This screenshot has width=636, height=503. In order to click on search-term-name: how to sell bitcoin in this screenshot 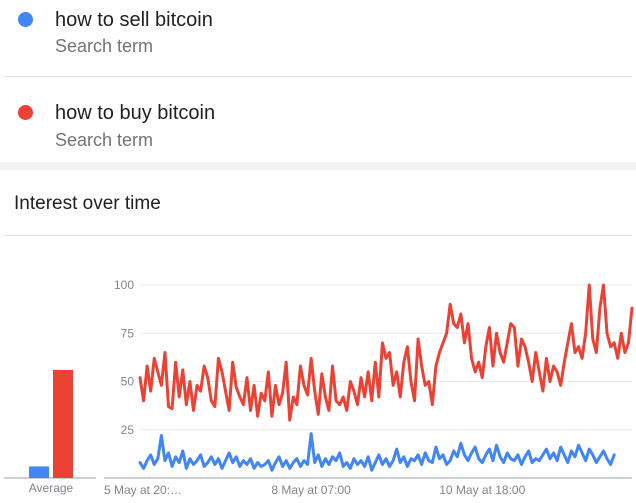, I will do `click(134, 20)`.